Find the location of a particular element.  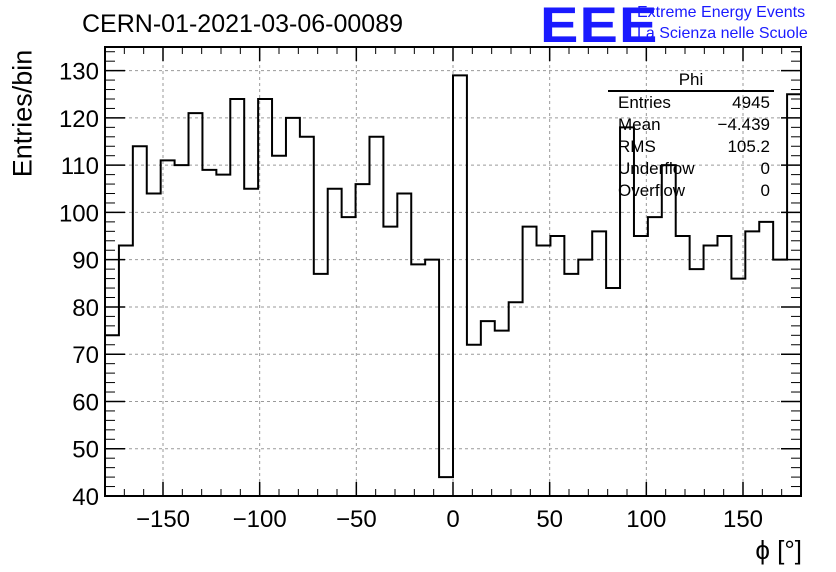

stats-row-mean: Mean −4.439 is located at coordinates (691, 125).